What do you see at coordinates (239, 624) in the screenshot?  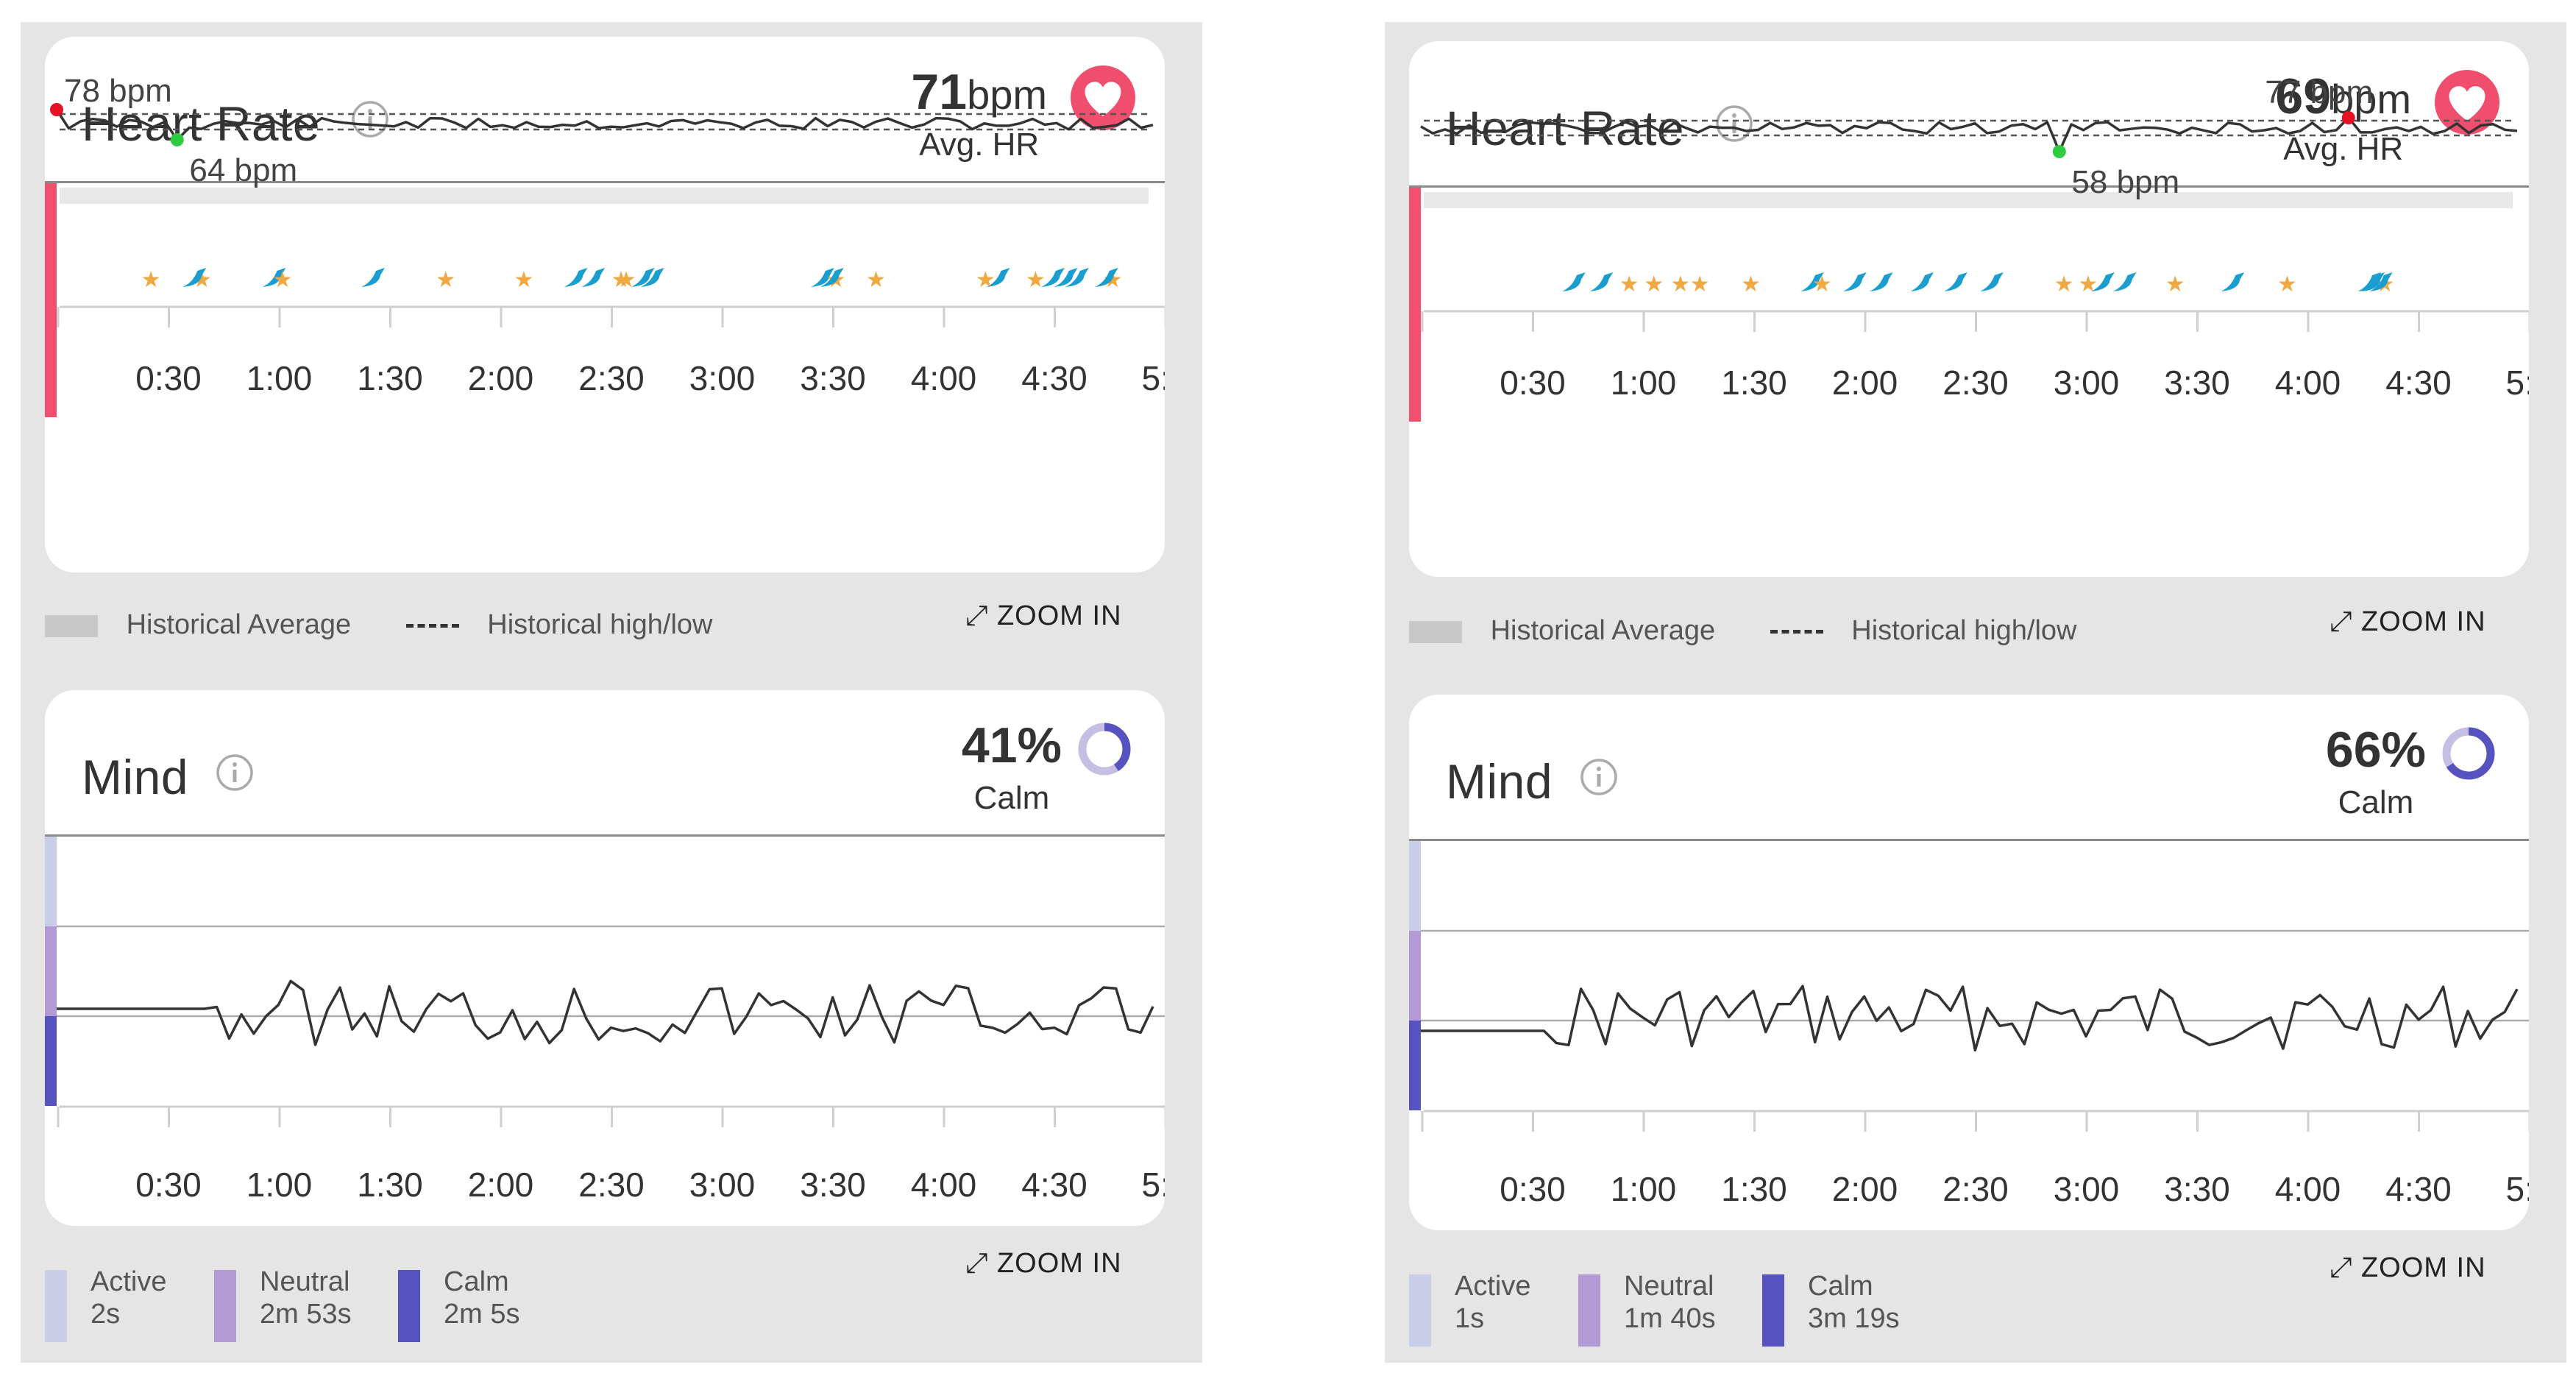 I see `historical-average-label: Historical Average` at bounding box center [239, 624].